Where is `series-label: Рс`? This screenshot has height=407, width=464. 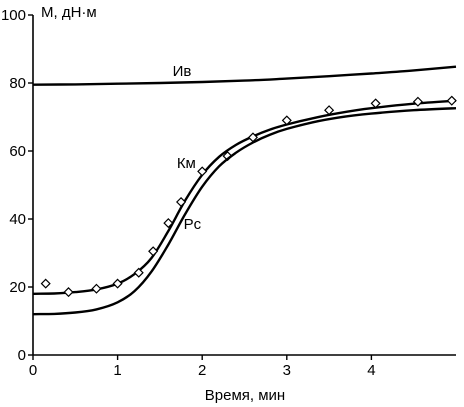
series-label: Рс is located at coordinates (193, 224).